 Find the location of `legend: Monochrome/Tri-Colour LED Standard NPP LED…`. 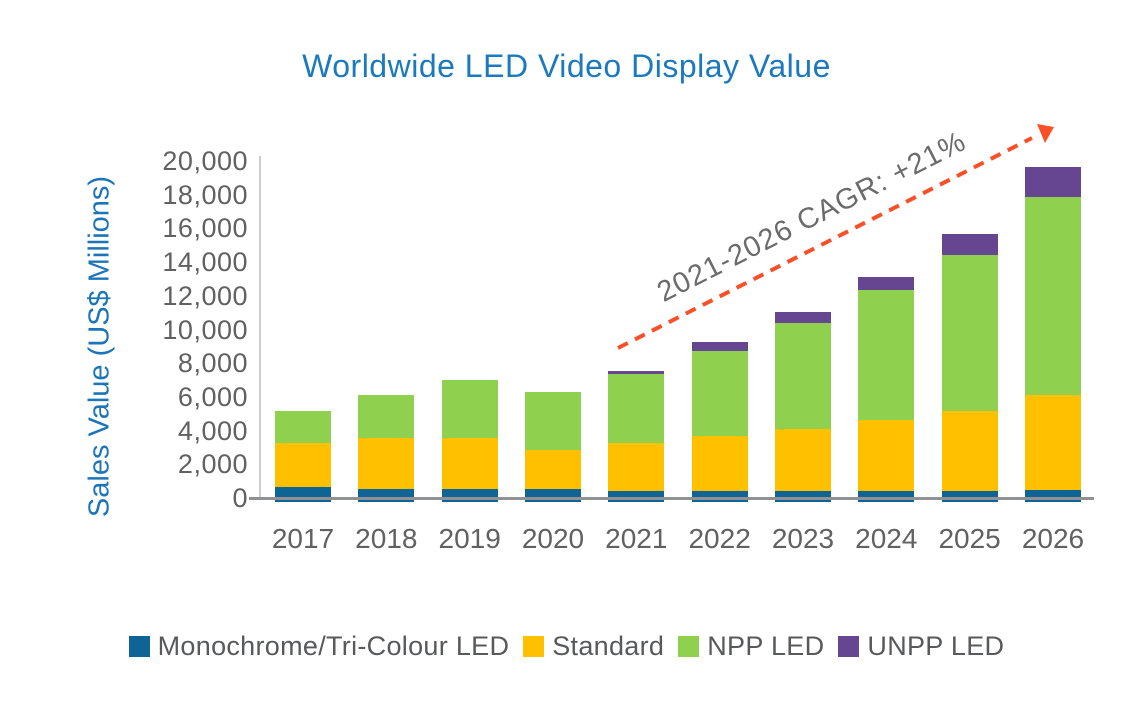

legend: Monochrome/Tri-Colour LED Standard NPP LED… is located at coordinates (566, 646).